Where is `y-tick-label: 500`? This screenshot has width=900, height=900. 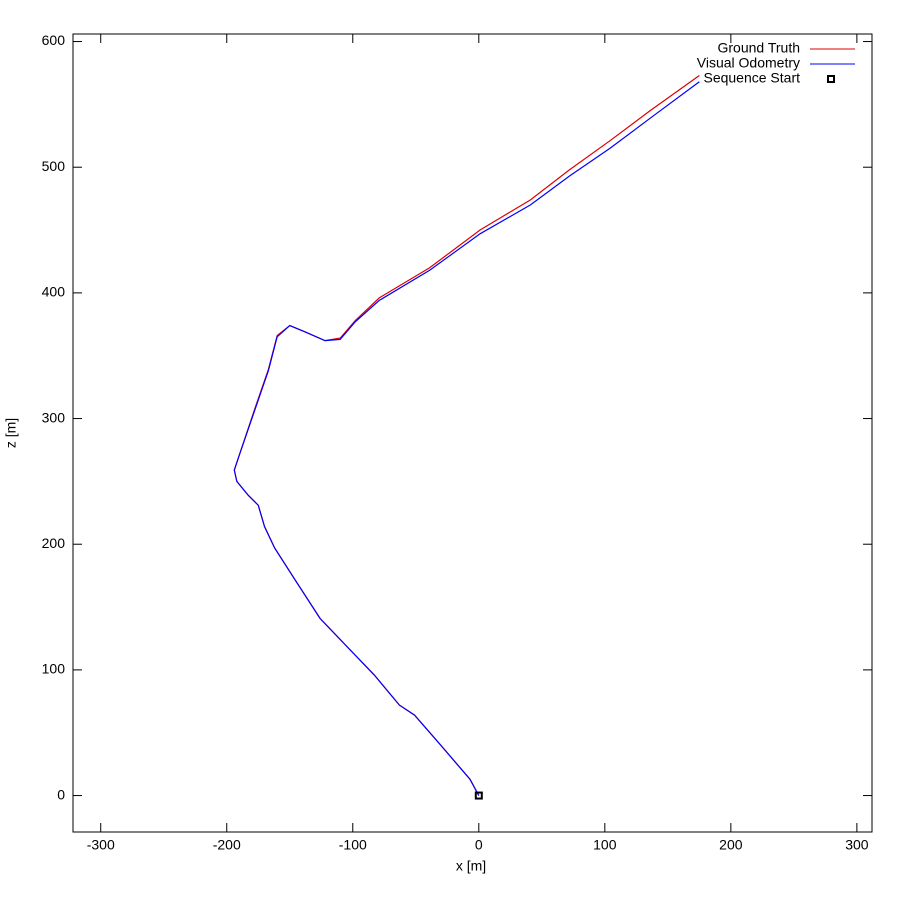
y-tick-label: 500 is located at coordinates (54, 166).